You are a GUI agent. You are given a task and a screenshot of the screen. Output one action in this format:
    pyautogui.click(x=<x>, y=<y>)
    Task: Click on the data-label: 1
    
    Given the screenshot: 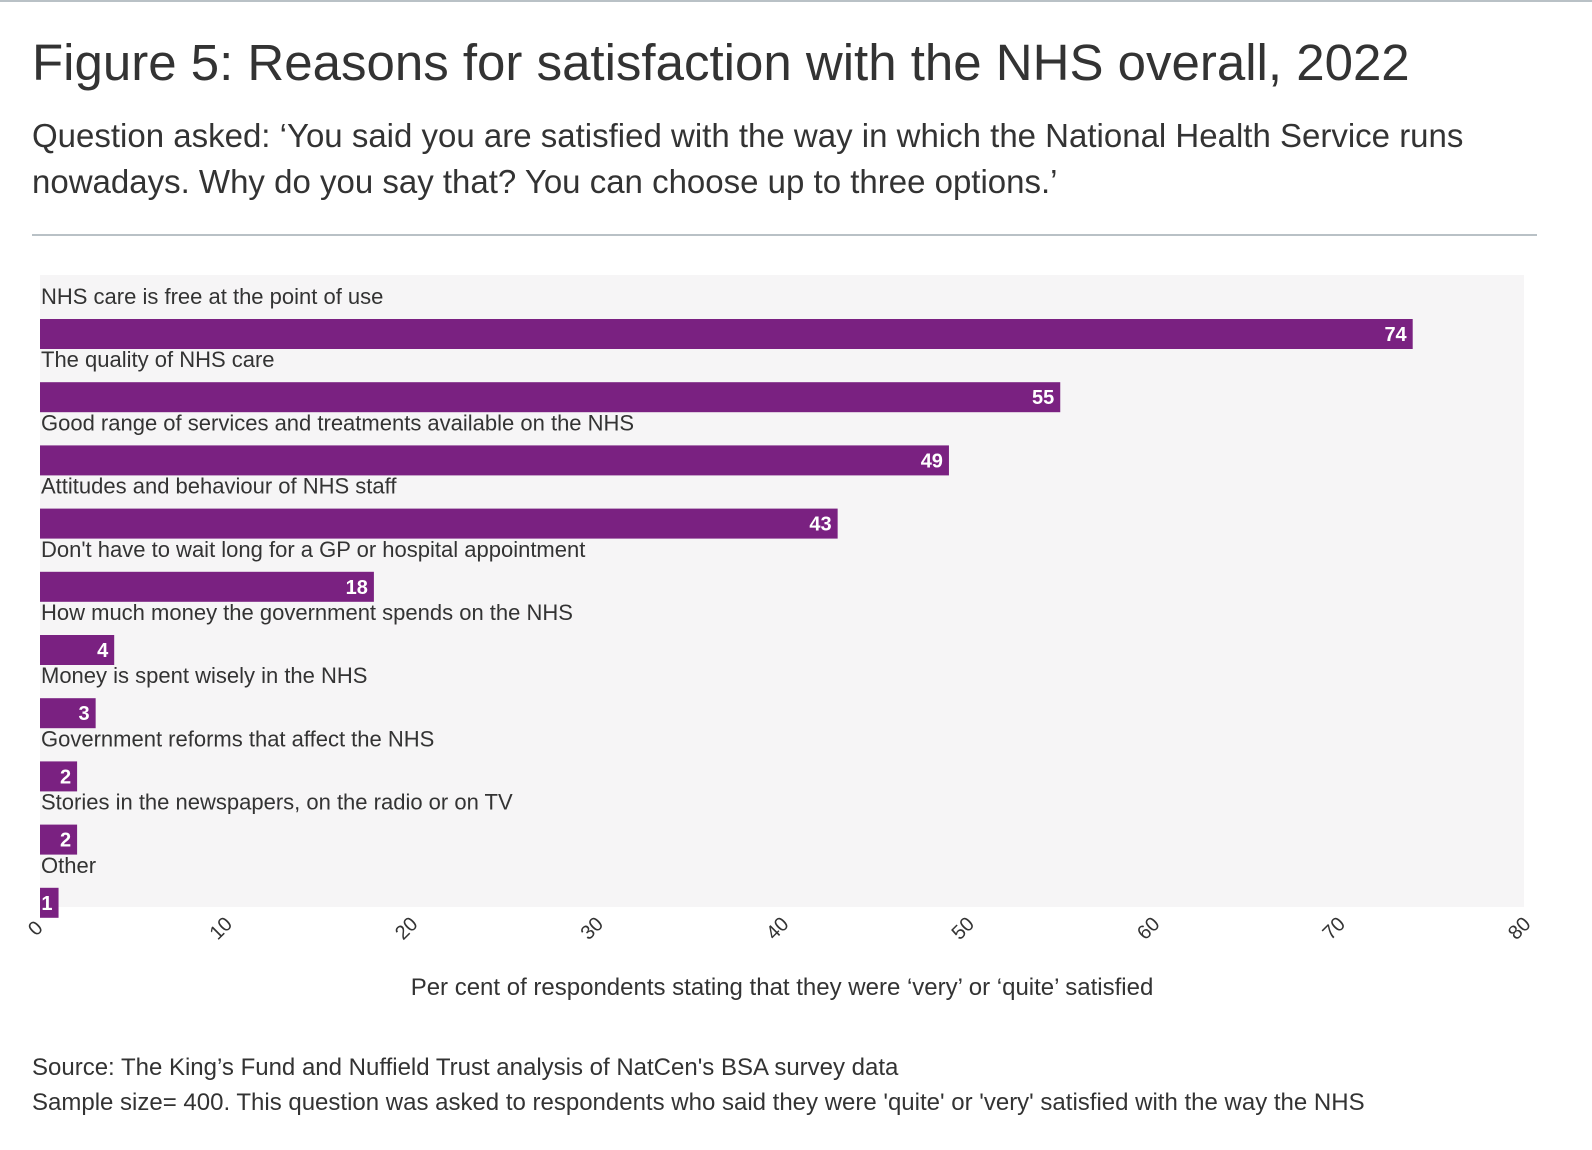 What is the action you would take?
    pyautogui.click(x=46, y=904)
    